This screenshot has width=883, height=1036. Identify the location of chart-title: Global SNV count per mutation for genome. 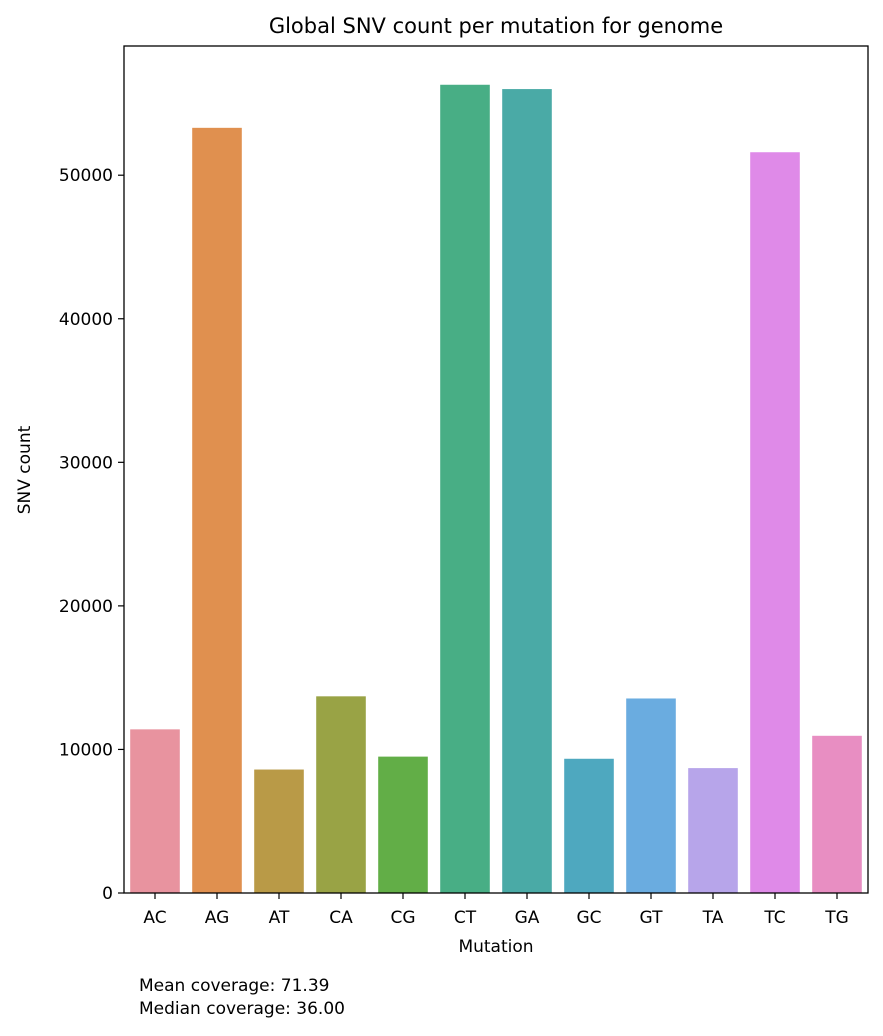
(496, 26).